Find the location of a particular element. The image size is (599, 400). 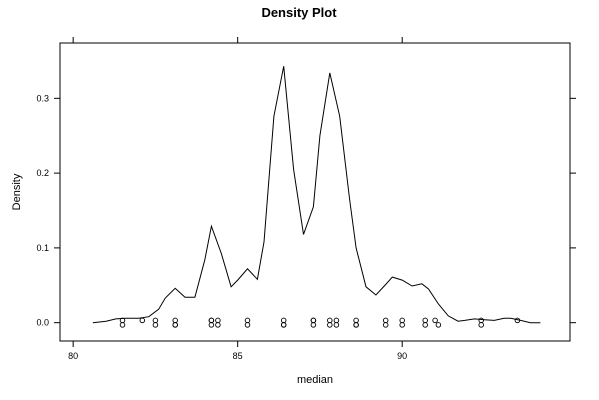

y-tick-label: 0.0 is located at coordinates (42, 323).